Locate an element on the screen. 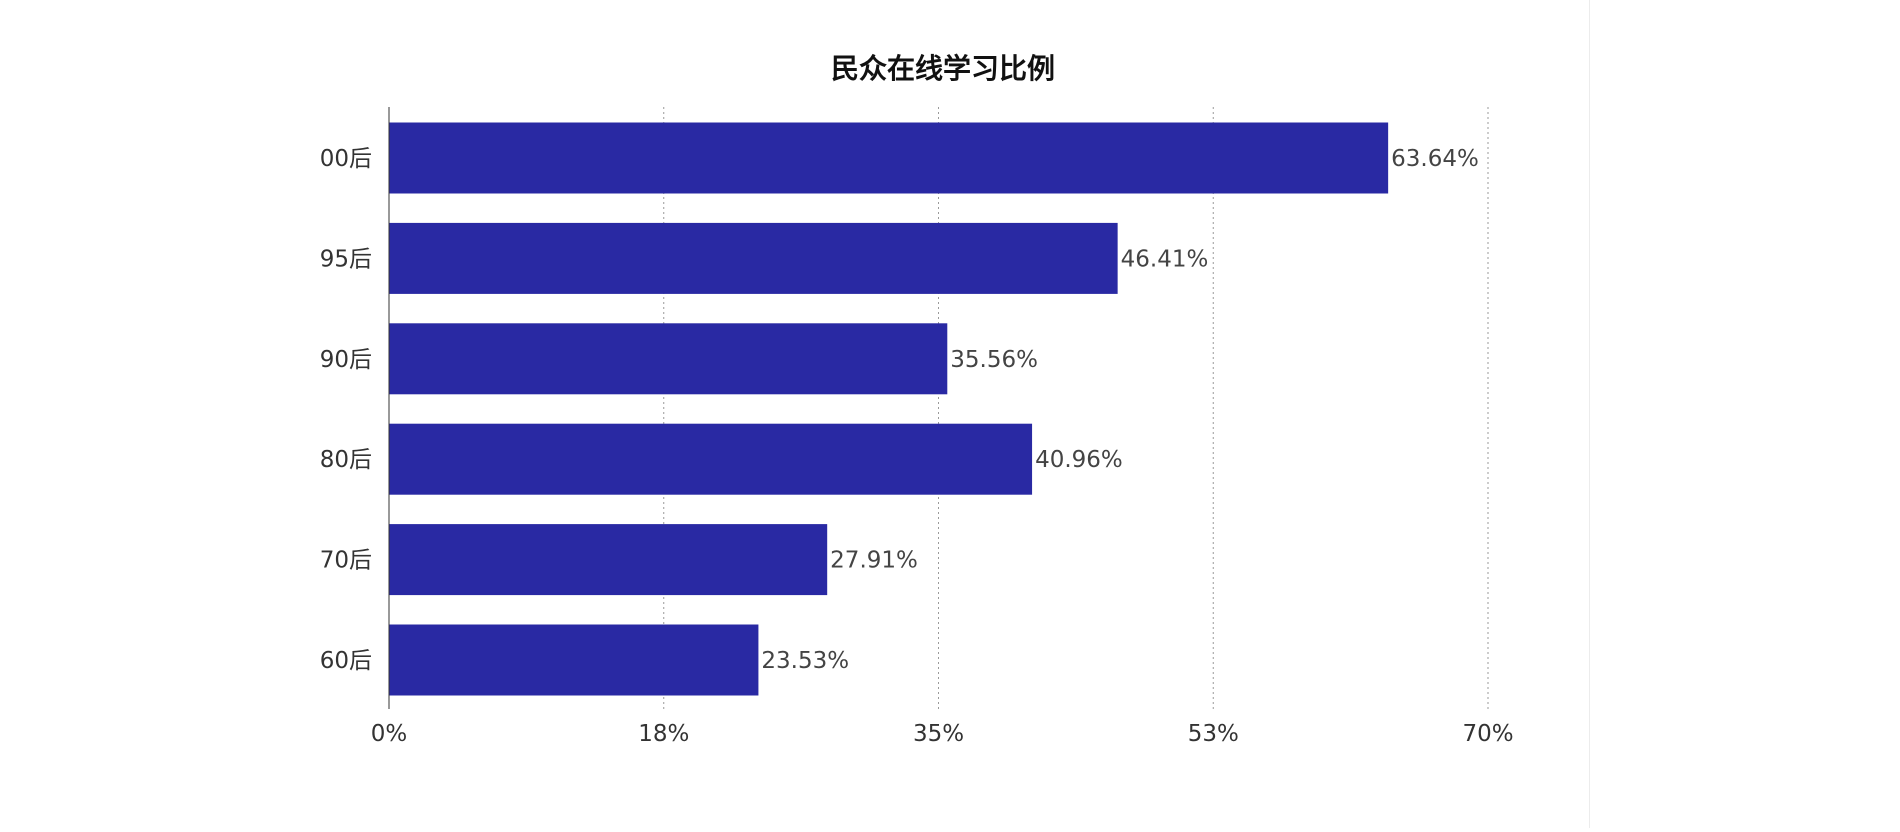 The height and width of the screenshot is (832, 1900). x-tick-label: 18% is located at coordinates (663, 734).